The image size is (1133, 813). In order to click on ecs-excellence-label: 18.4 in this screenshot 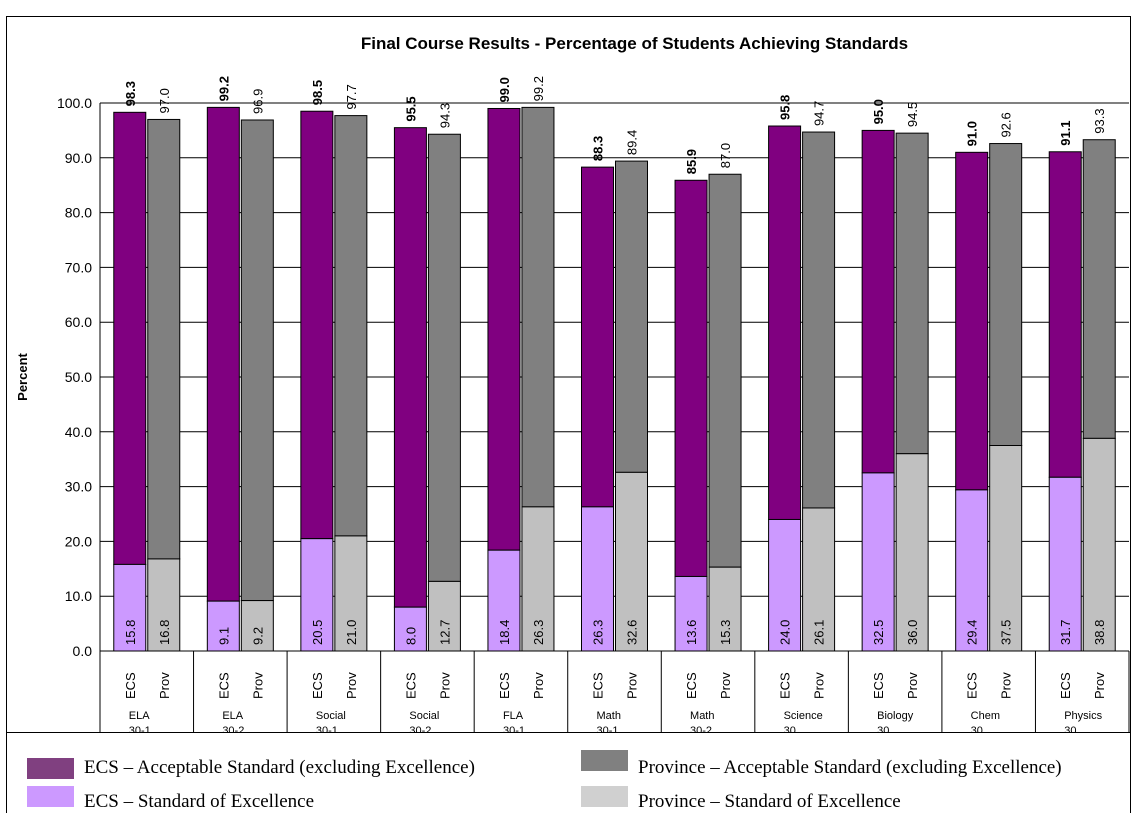, I will do `click(504, 632)`.